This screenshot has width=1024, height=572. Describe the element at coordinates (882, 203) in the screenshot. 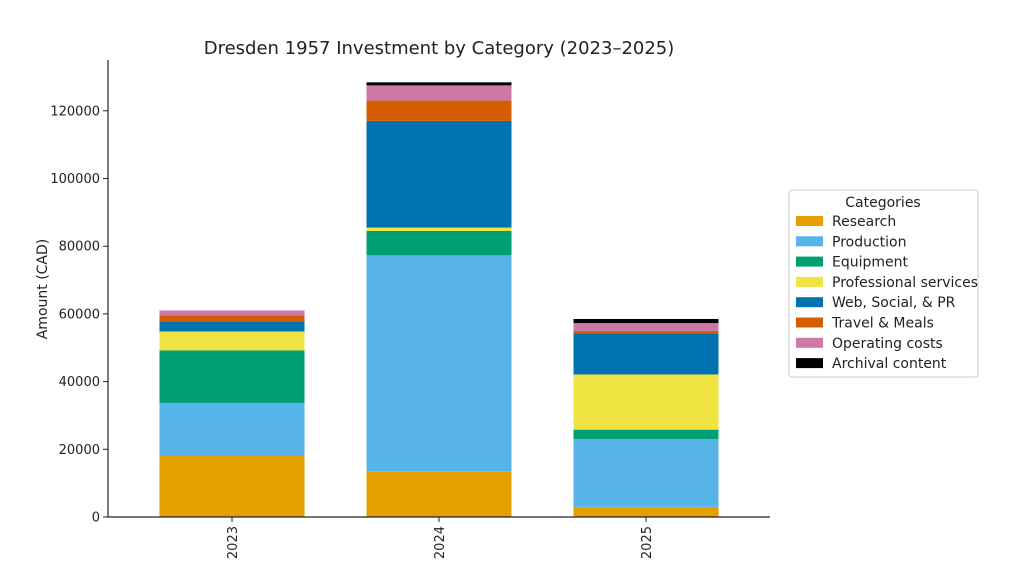

I see `legend-title: Categories` at that location.